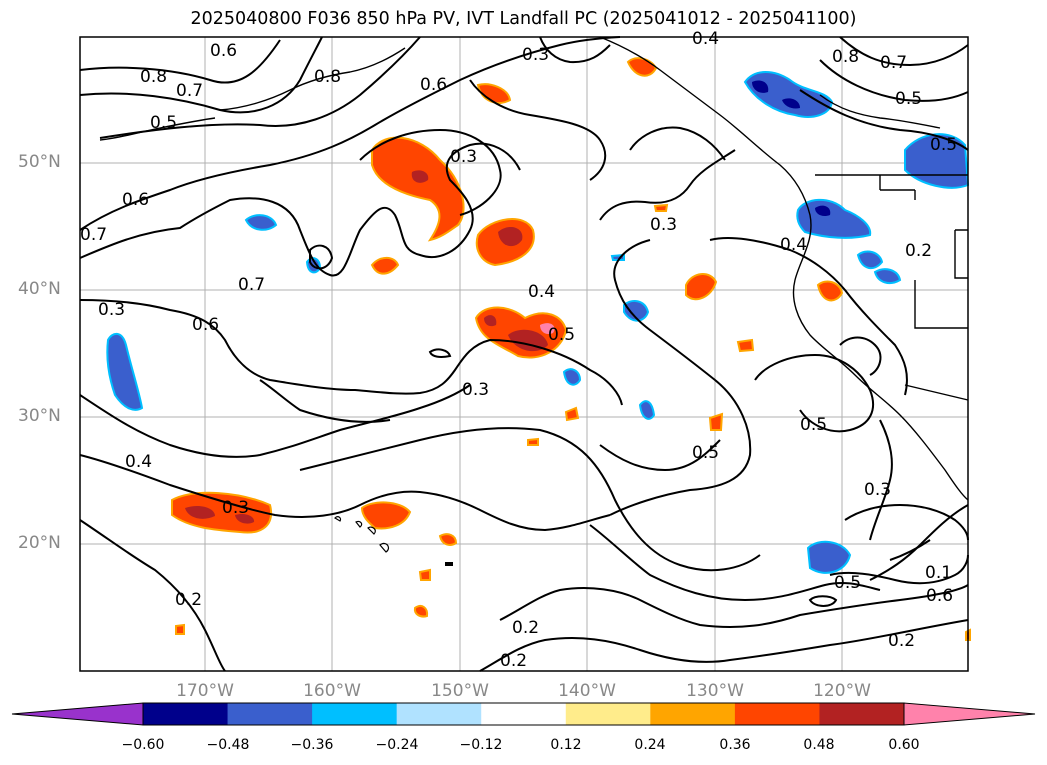 This screenshot has width=1047, height=765. Describe the element at coordinates (481, 745) in the screenshot. I see `colorbar-tick-label: −0.12` at that location.